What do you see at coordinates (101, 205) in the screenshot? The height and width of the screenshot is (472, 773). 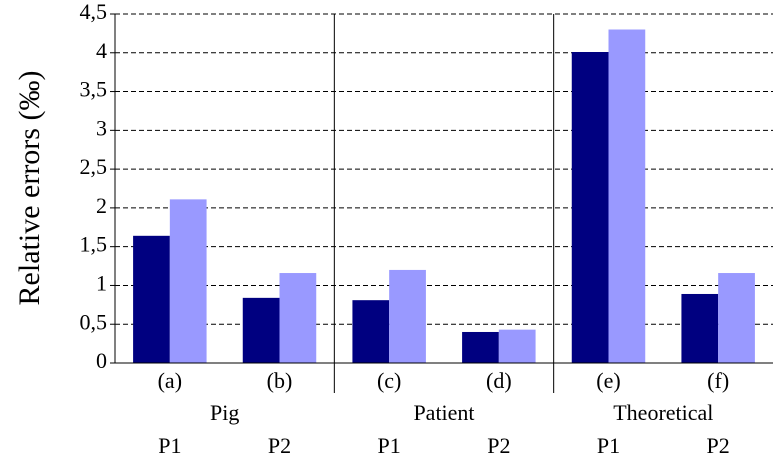 I see `y-tick-label: 2` at bounding box center [101, 205].